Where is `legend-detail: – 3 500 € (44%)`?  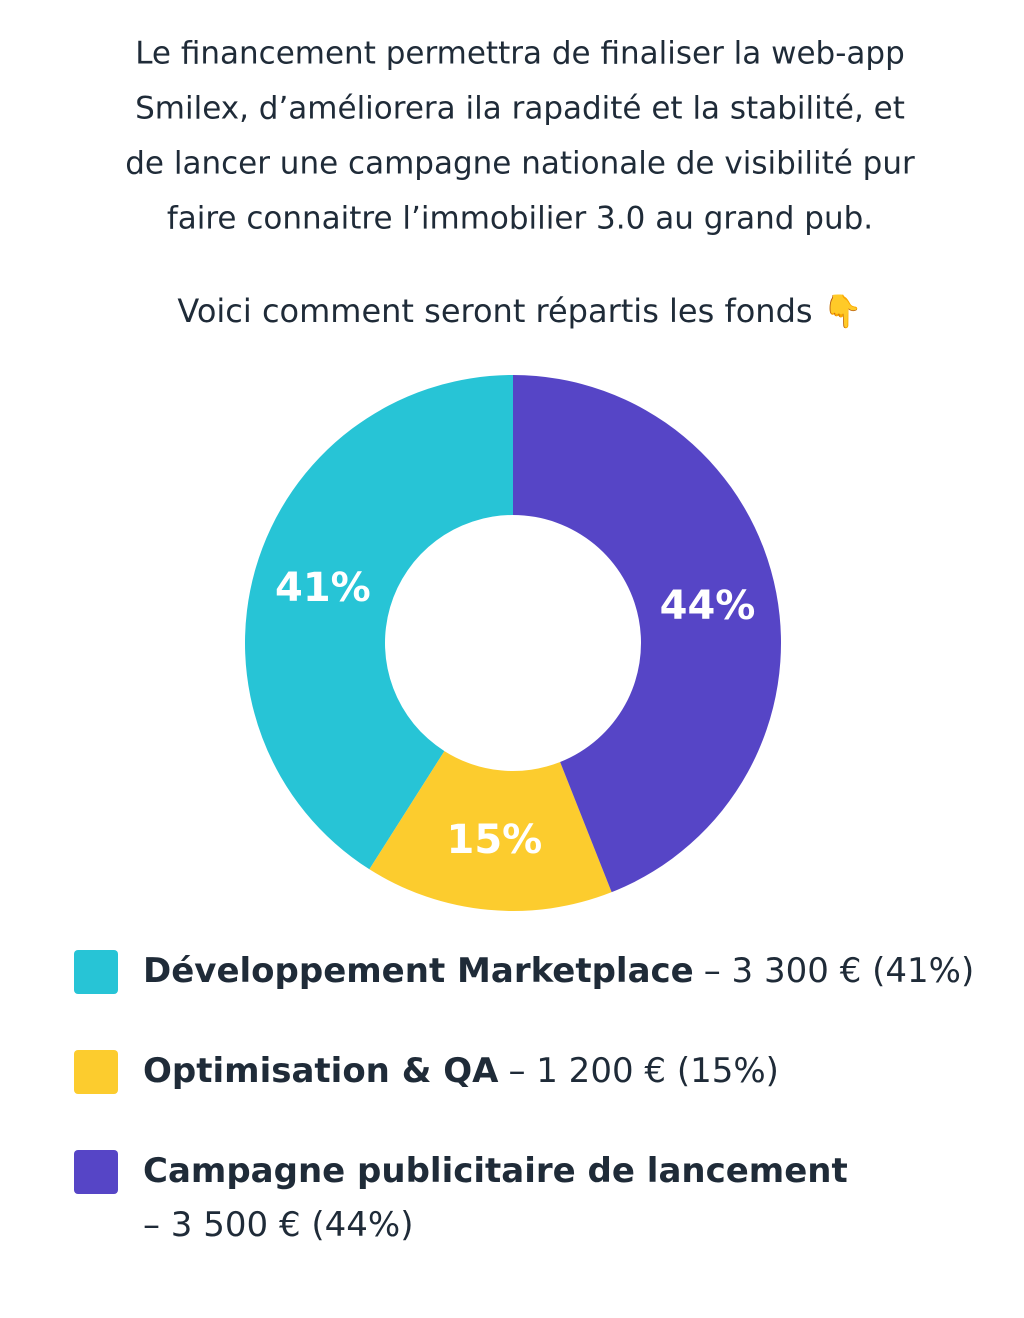 legend-detail: – 3 500 € (44%) is located at coordinates (278, 1225).